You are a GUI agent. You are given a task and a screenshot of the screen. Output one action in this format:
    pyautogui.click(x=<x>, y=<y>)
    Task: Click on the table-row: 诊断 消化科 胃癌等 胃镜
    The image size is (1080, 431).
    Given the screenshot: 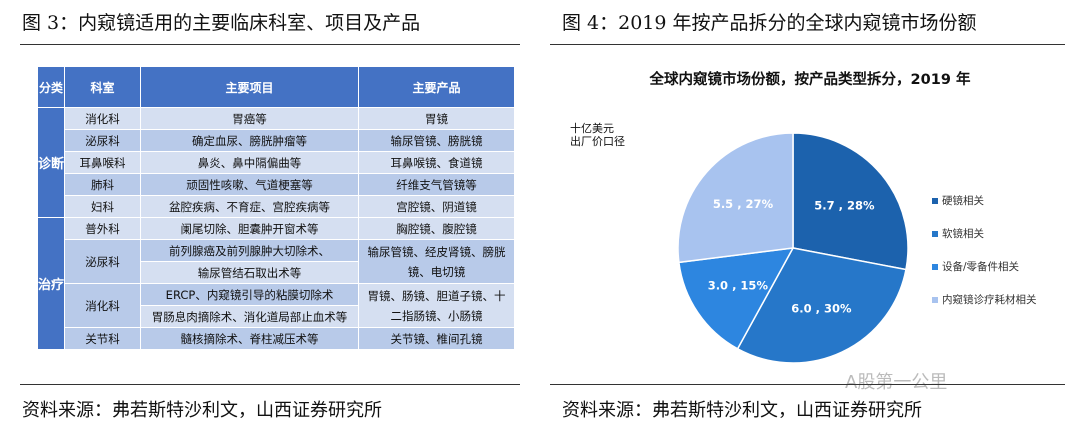 What is the action you would take?
    pyautogui.click(x=276, y=162)
    